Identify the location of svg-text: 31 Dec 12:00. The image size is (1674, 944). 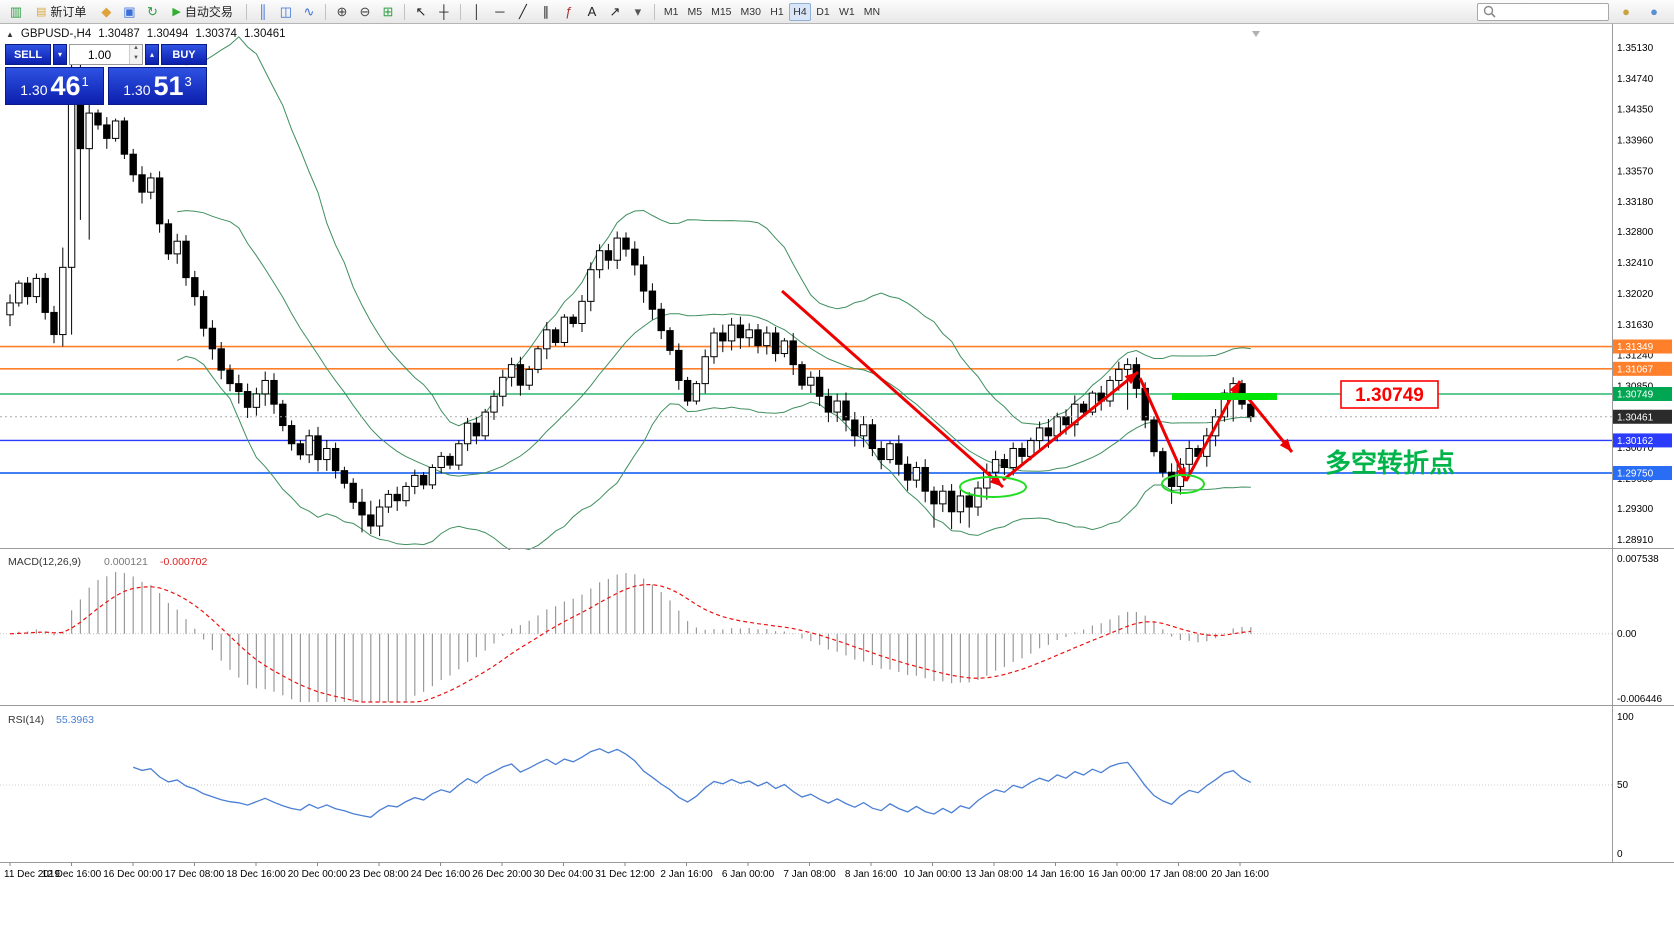
(625, 874).